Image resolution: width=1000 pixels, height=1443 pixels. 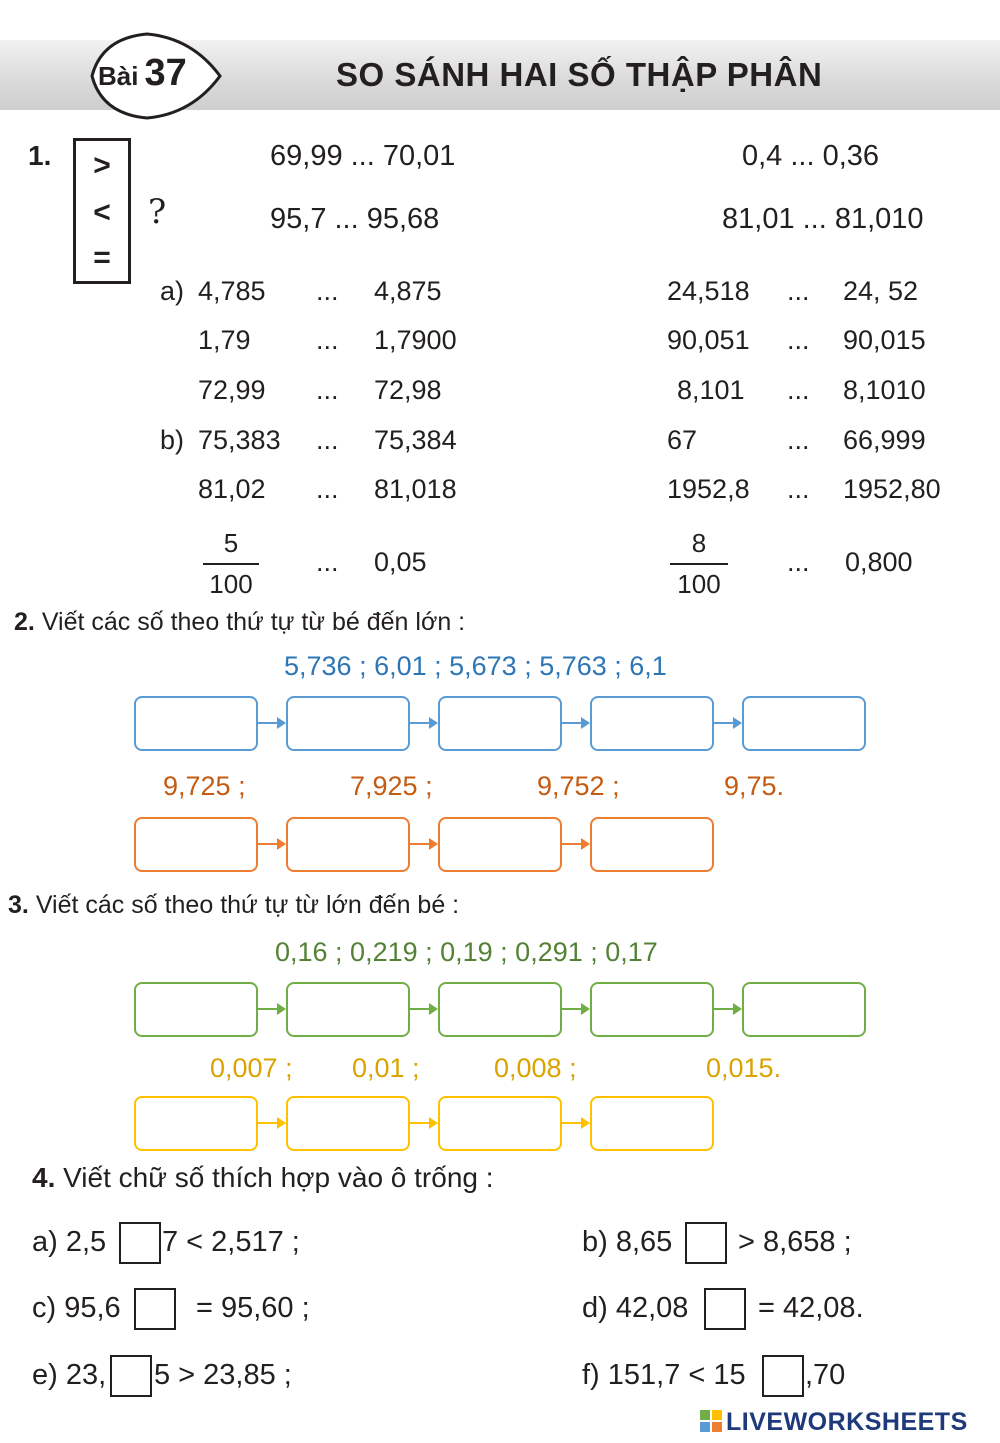 I want to click on item-b-prefix: b) 8,65, so click(x=627, y=1242).